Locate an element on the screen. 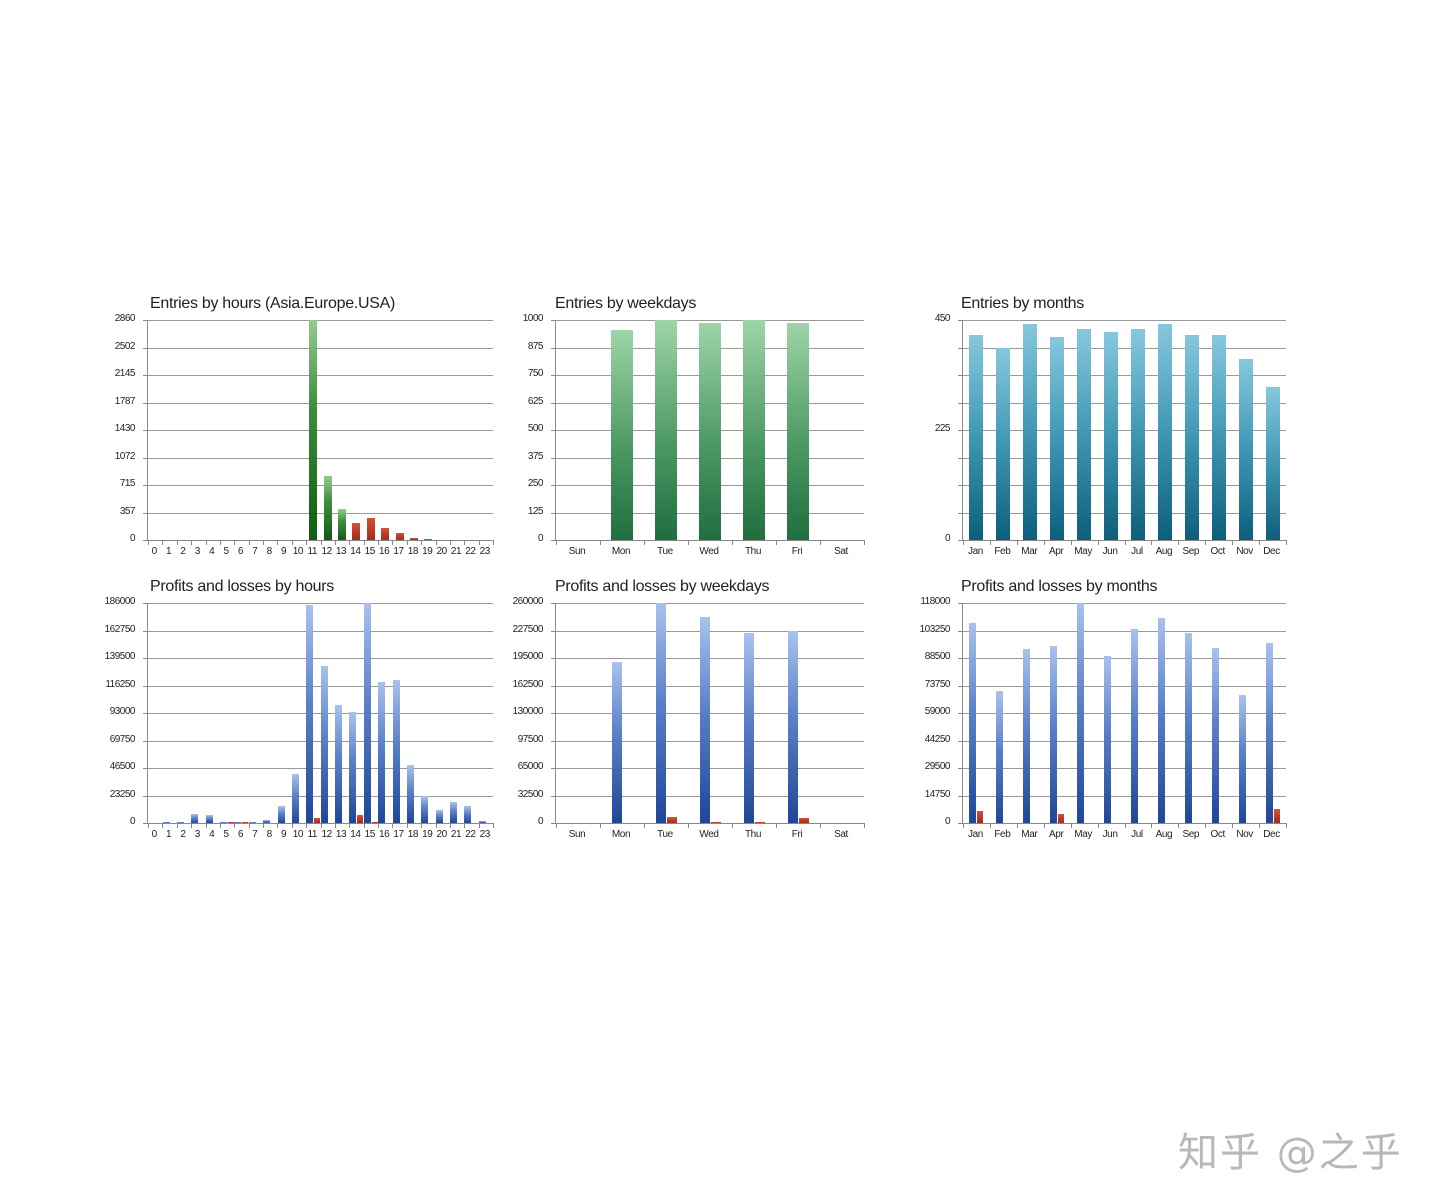 This screenshot has width=1440, height=1203. chart-title: Entries by hours (Asia.Europe.USA) is located at coordinates (273, 303).